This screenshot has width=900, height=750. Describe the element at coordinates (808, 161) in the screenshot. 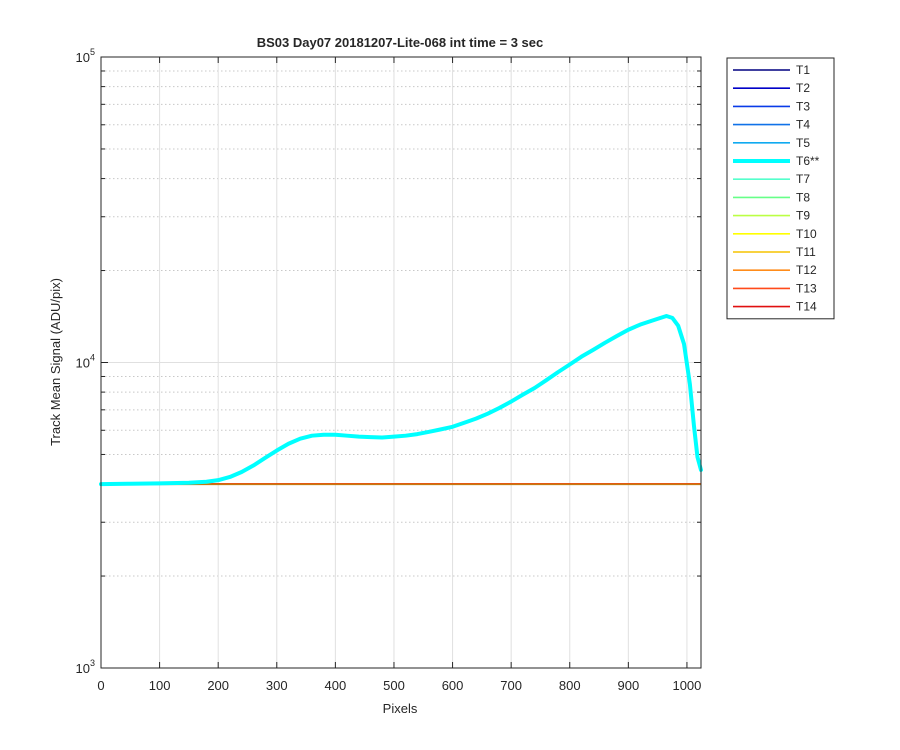

I see `legend-entry-label: T6**` at that location.